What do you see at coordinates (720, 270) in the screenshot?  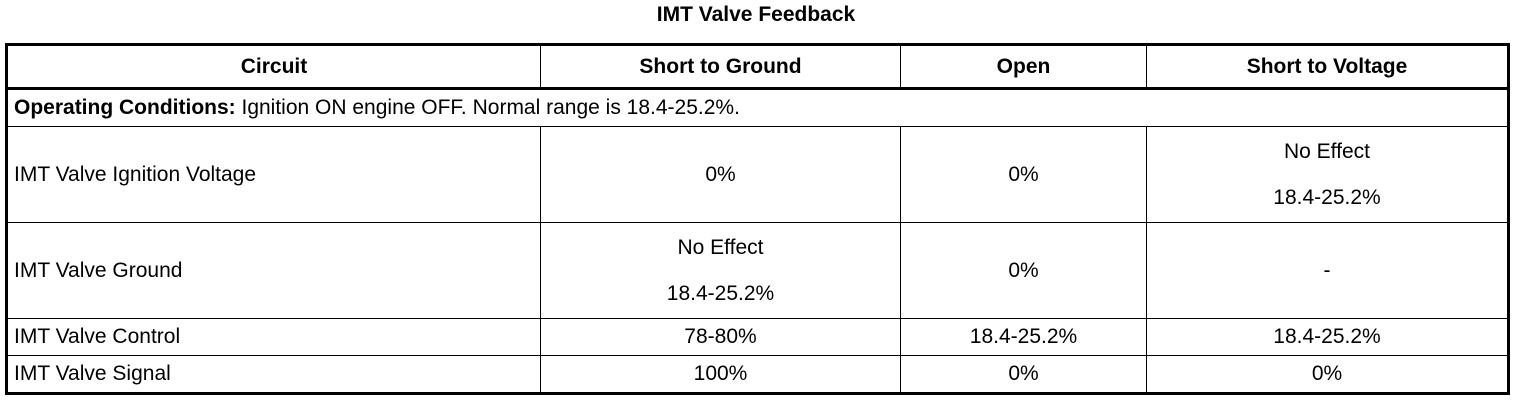 I see `short-to-ground-cell: No Effect 18.4-25.2%` at bounding box center [720, 270].